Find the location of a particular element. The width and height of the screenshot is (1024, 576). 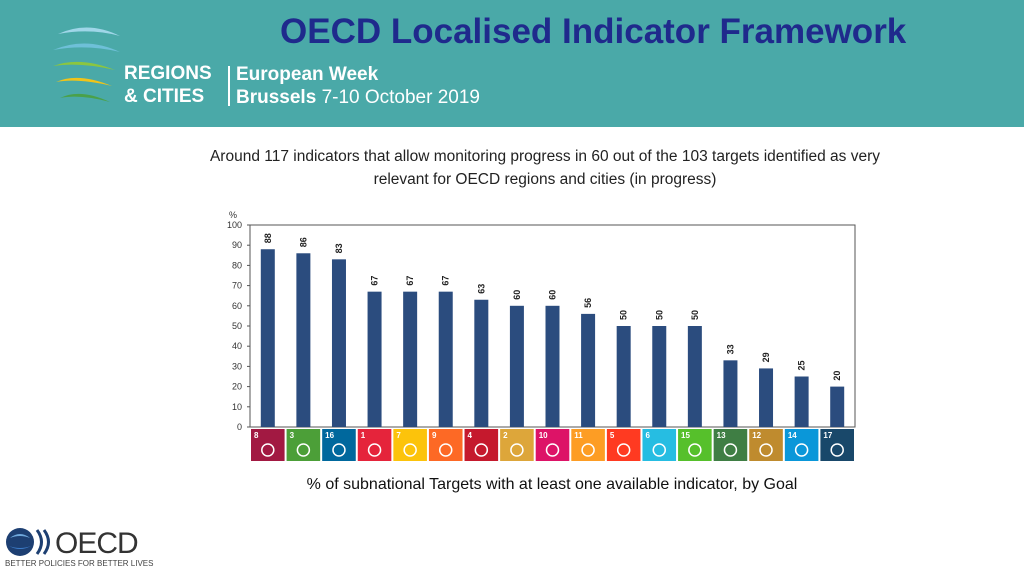

goal-number: 11 is located at coordinates (578, 435).